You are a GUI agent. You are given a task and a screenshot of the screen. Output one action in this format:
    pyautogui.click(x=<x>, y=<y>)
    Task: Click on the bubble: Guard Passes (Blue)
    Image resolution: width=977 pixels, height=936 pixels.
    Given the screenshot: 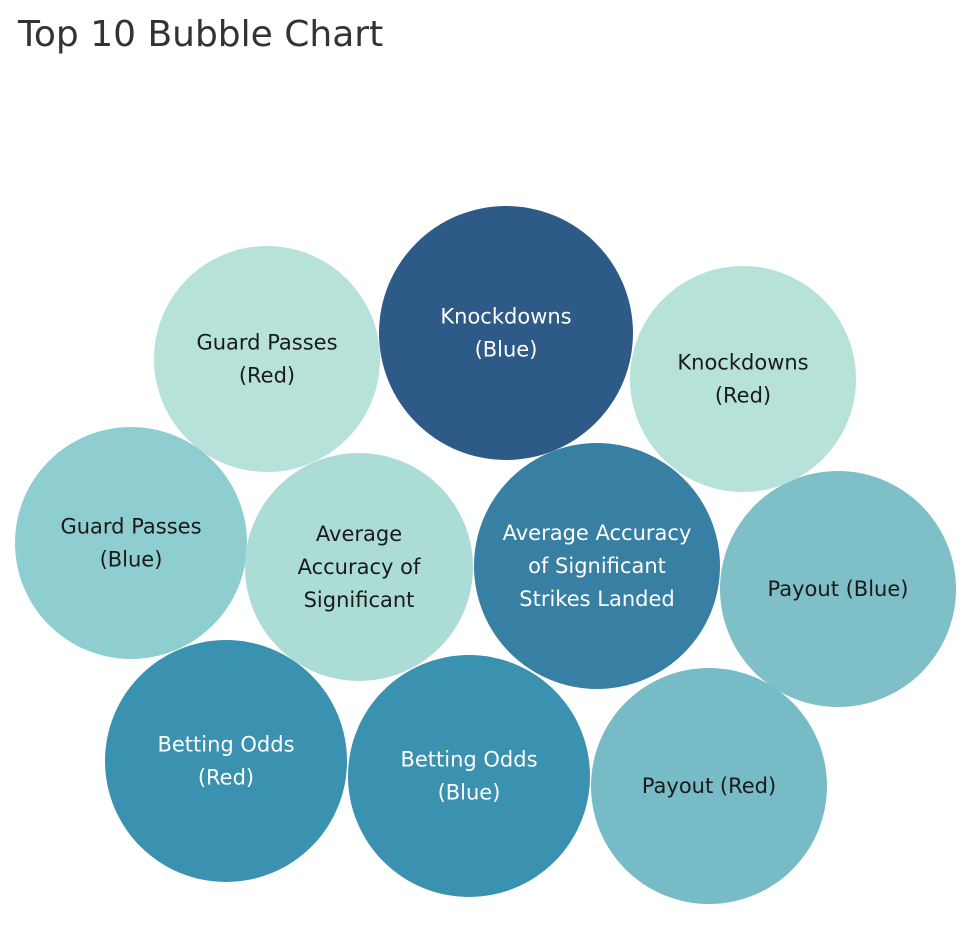 What is the action you would take?
    pyautogui.click(x=131, y=543)
    